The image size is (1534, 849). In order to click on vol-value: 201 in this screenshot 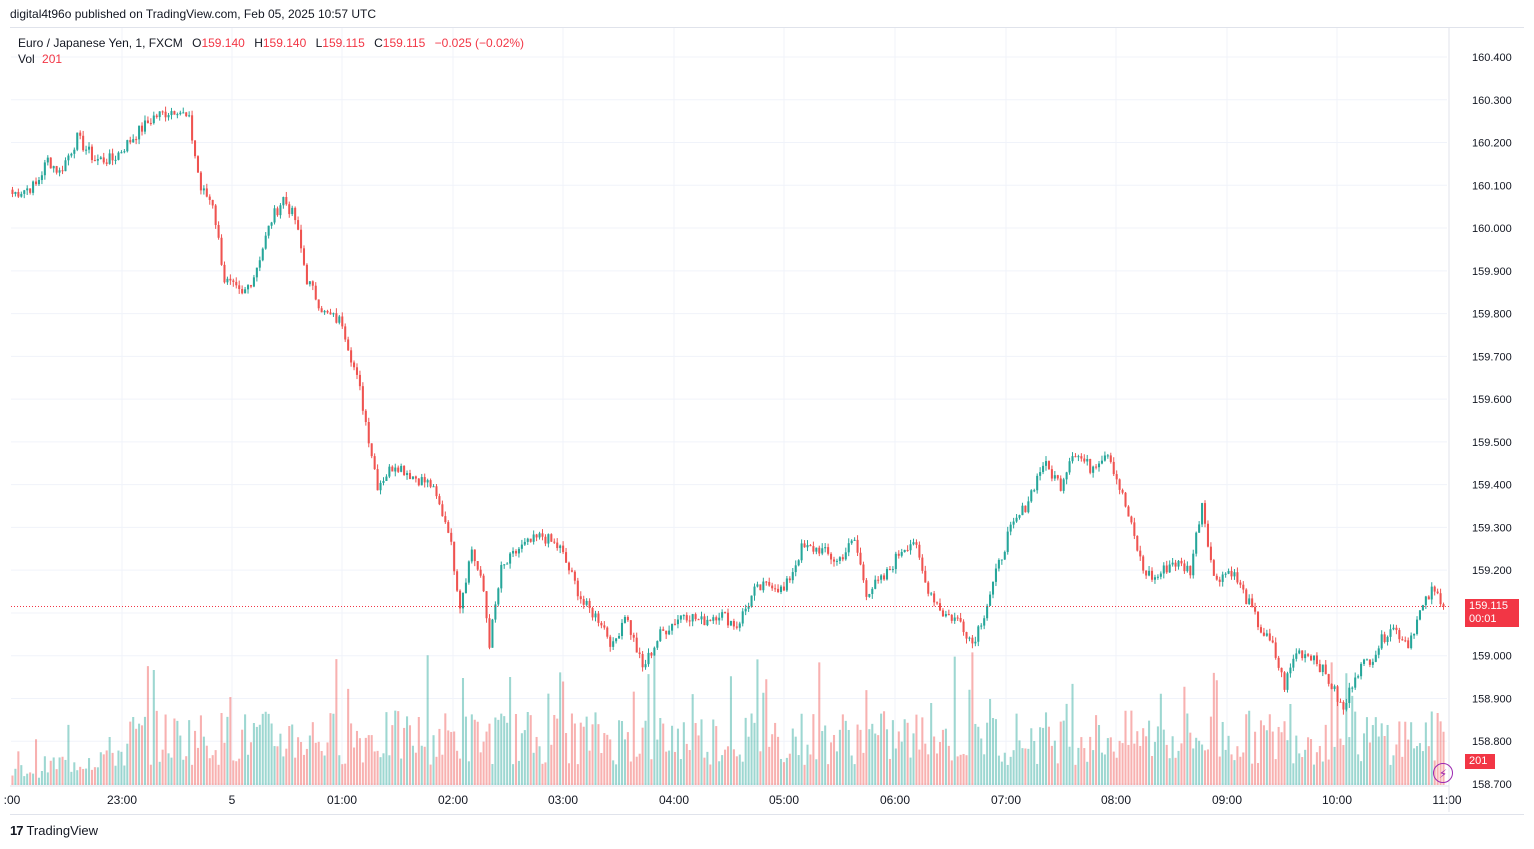, I will do `click(52, 59)`.